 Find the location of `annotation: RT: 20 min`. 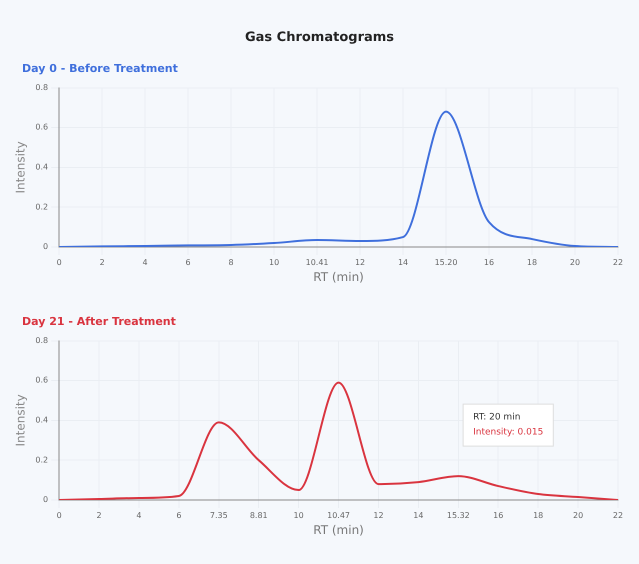

annotation: RT: 20 min is located at coordinates (496, 417).